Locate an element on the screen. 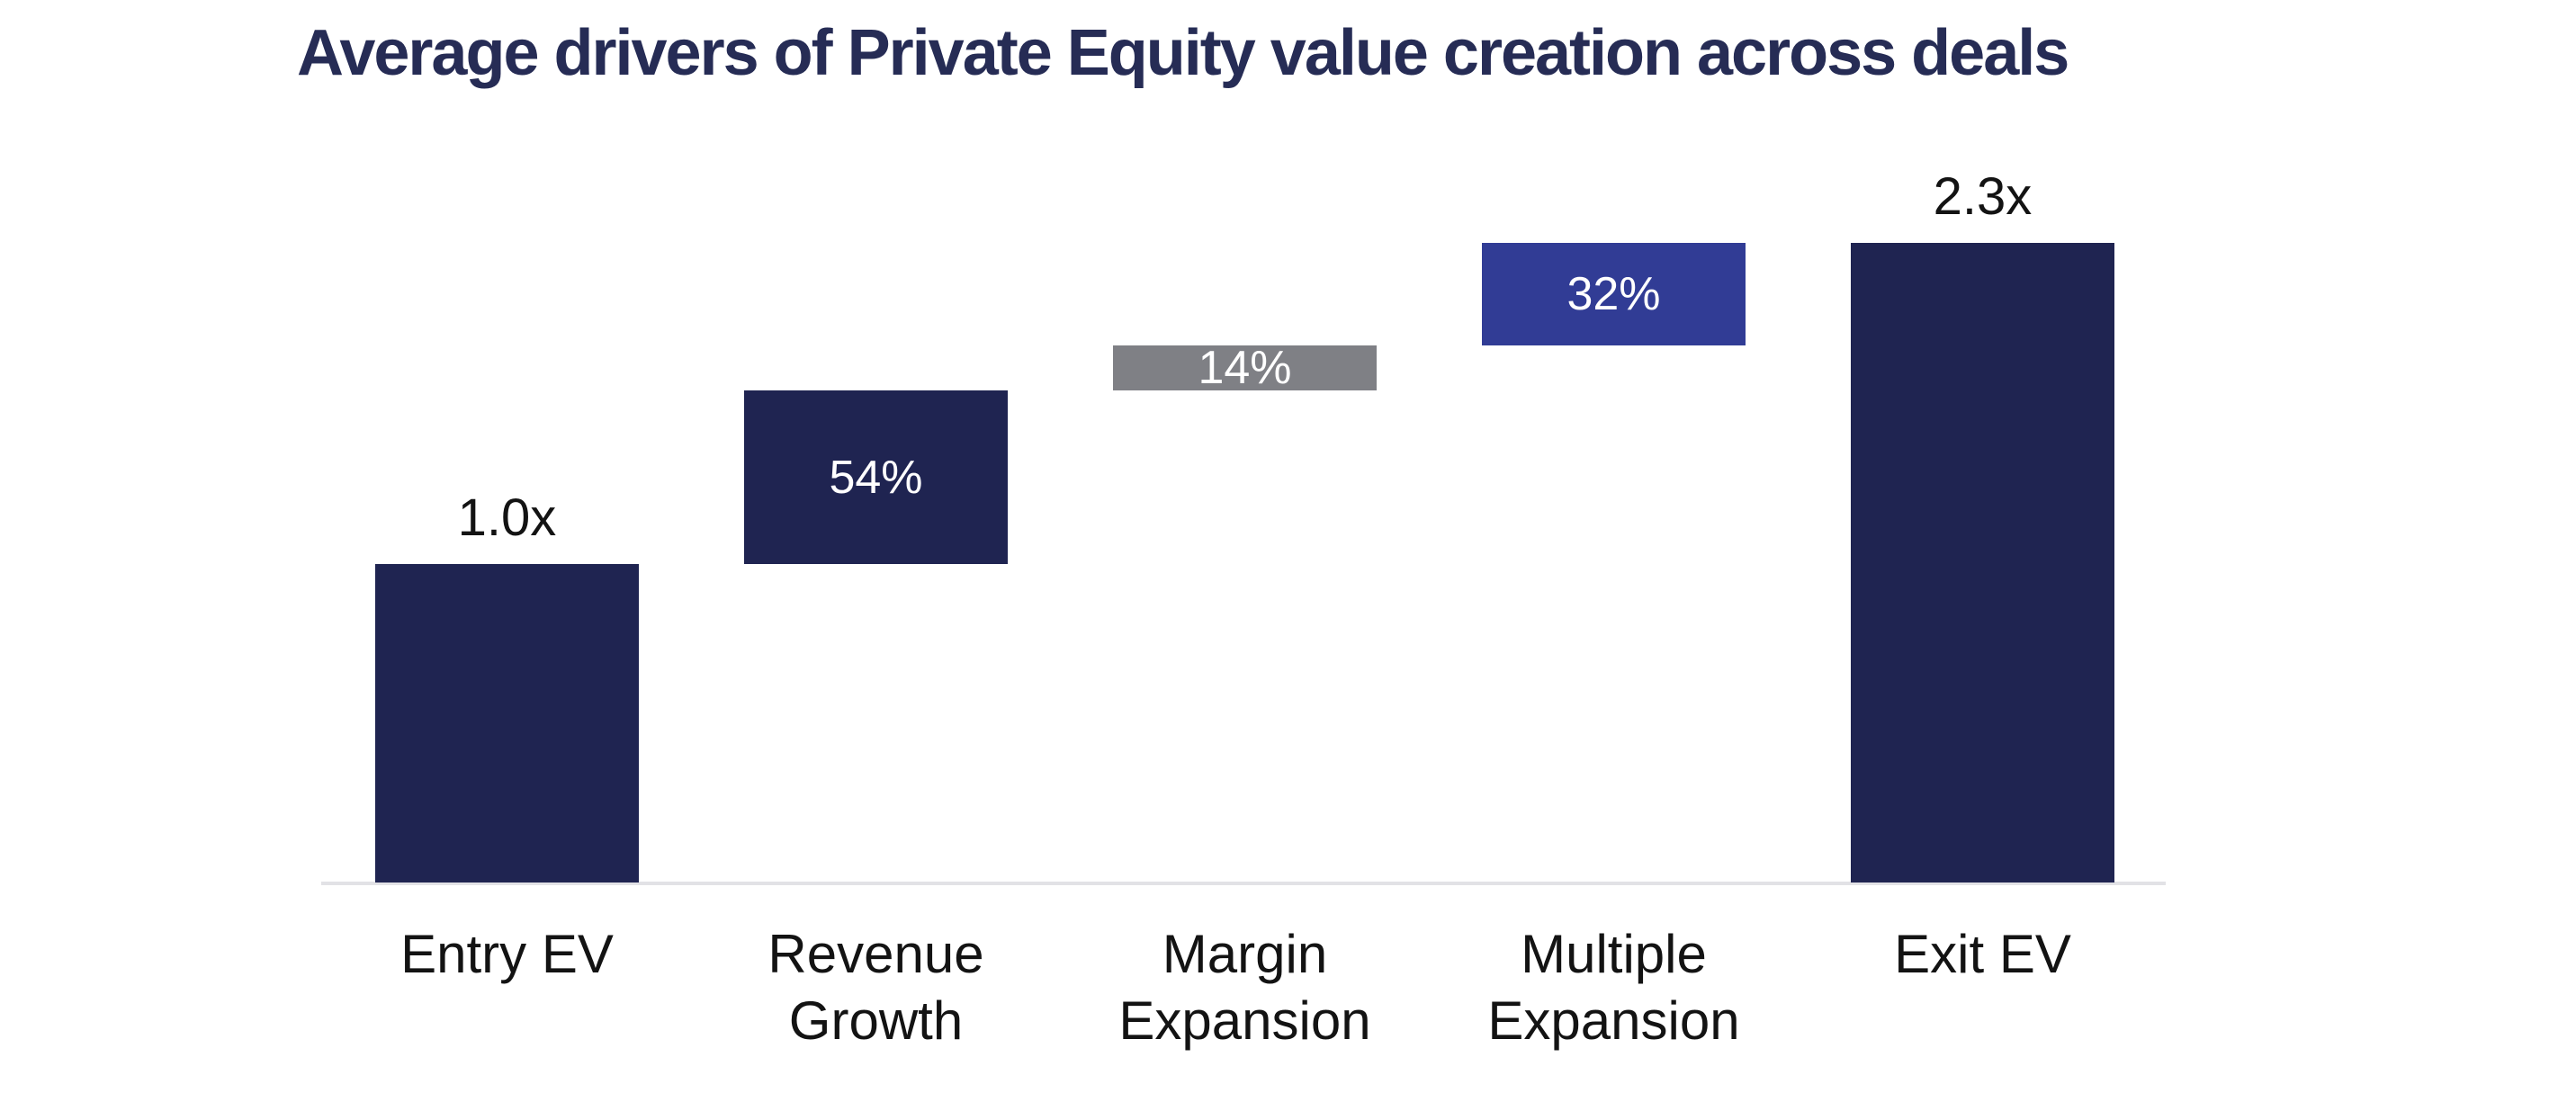  x-axis-label-line: Exit EV is located at coordinates (1983, 954).